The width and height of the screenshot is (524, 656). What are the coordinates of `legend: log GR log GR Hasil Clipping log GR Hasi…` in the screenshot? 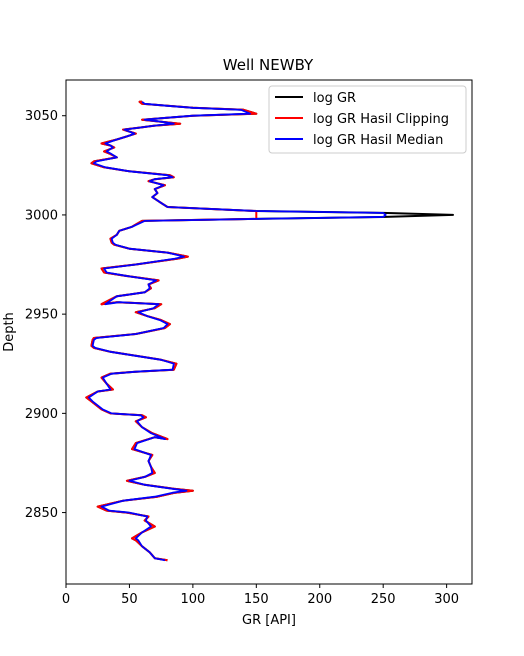 It's located at (367, 119).